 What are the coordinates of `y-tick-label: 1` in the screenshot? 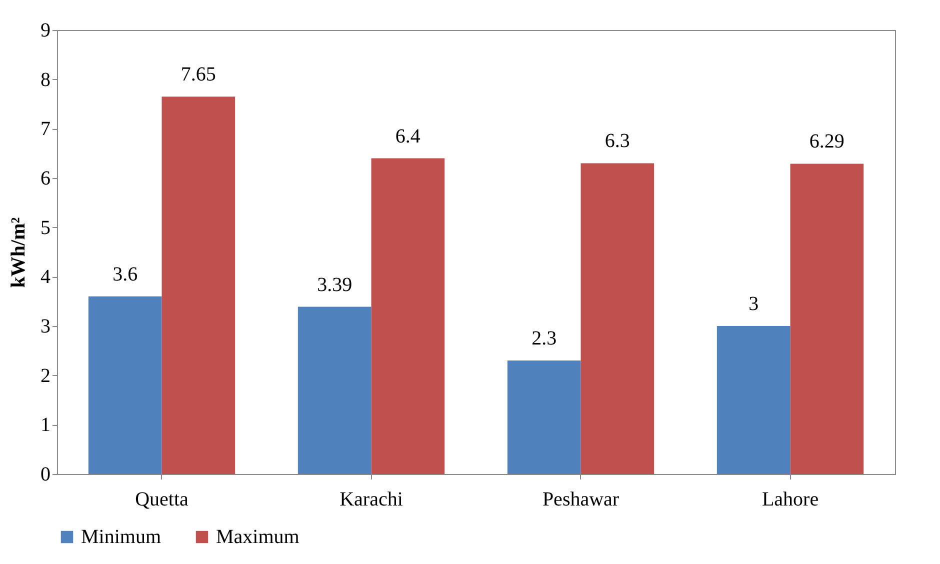 It's located at (45, 425).